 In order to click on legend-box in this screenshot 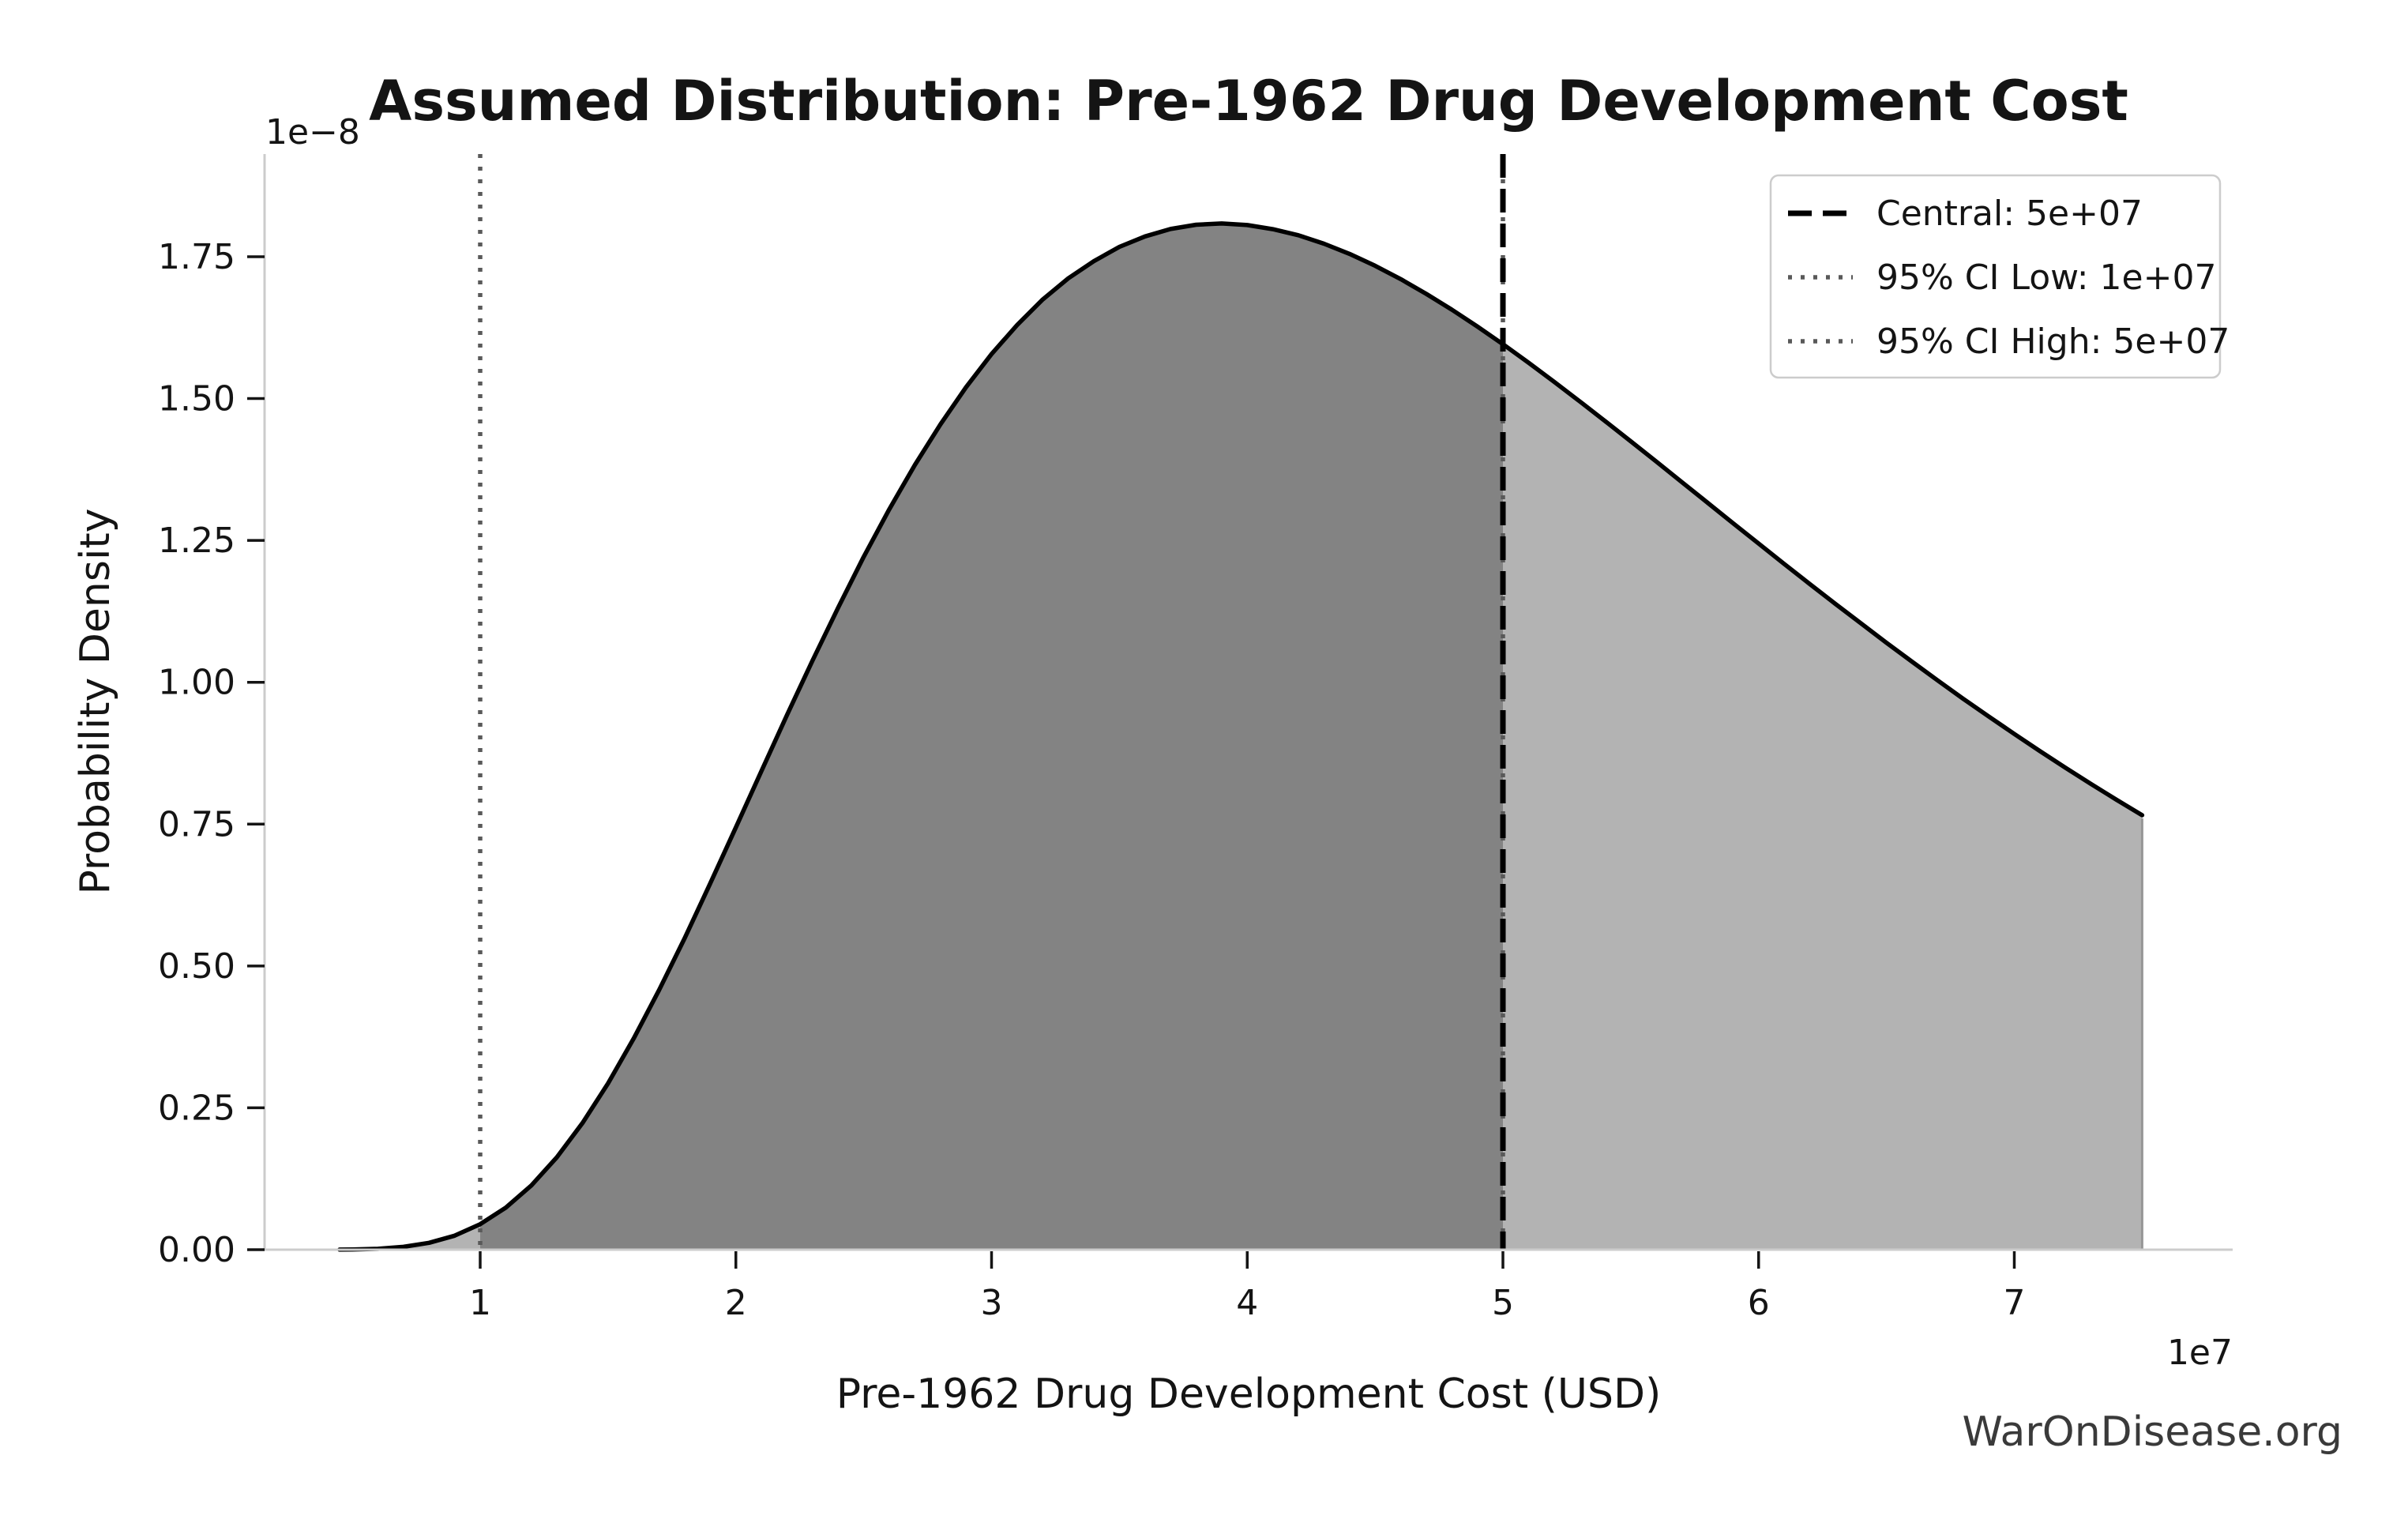, I will do `click(1995, 276)`.